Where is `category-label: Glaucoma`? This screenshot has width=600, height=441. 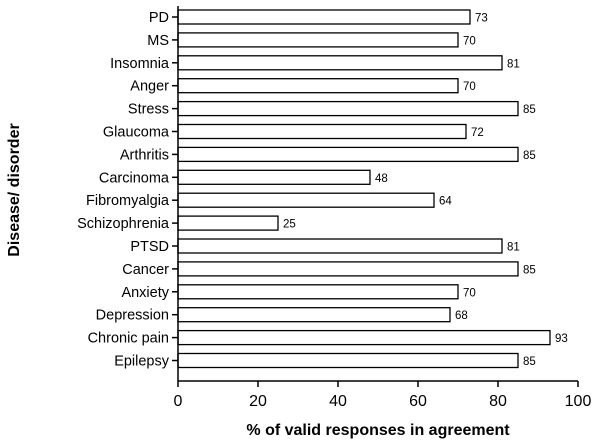
category-label: Glaucoma is located at coordinates (136, 133).